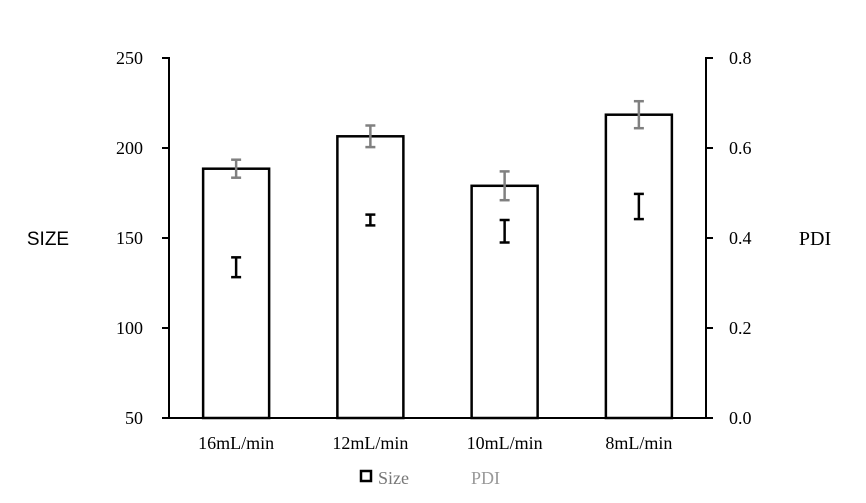 This screenshot has width=866, height=503. I want to click on y-tick-right-label: 0.0, so click(740, 418).